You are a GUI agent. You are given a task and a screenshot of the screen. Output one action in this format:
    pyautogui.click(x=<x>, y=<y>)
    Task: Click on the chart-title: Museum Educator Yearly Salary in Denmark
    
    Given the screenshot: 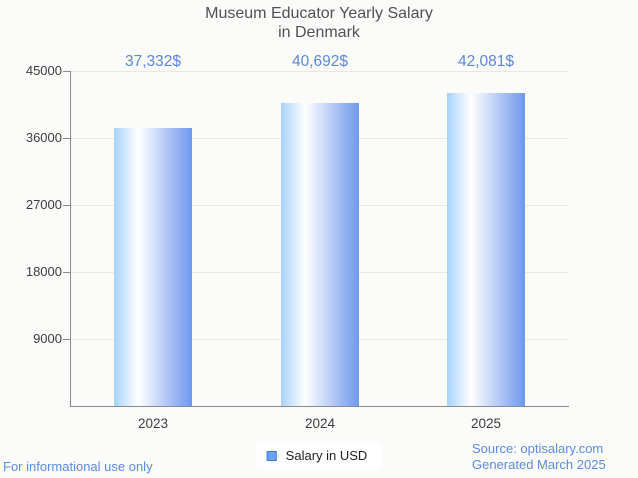 What is the action you would take?
    pyautogui.click(x=319, y=23)
    